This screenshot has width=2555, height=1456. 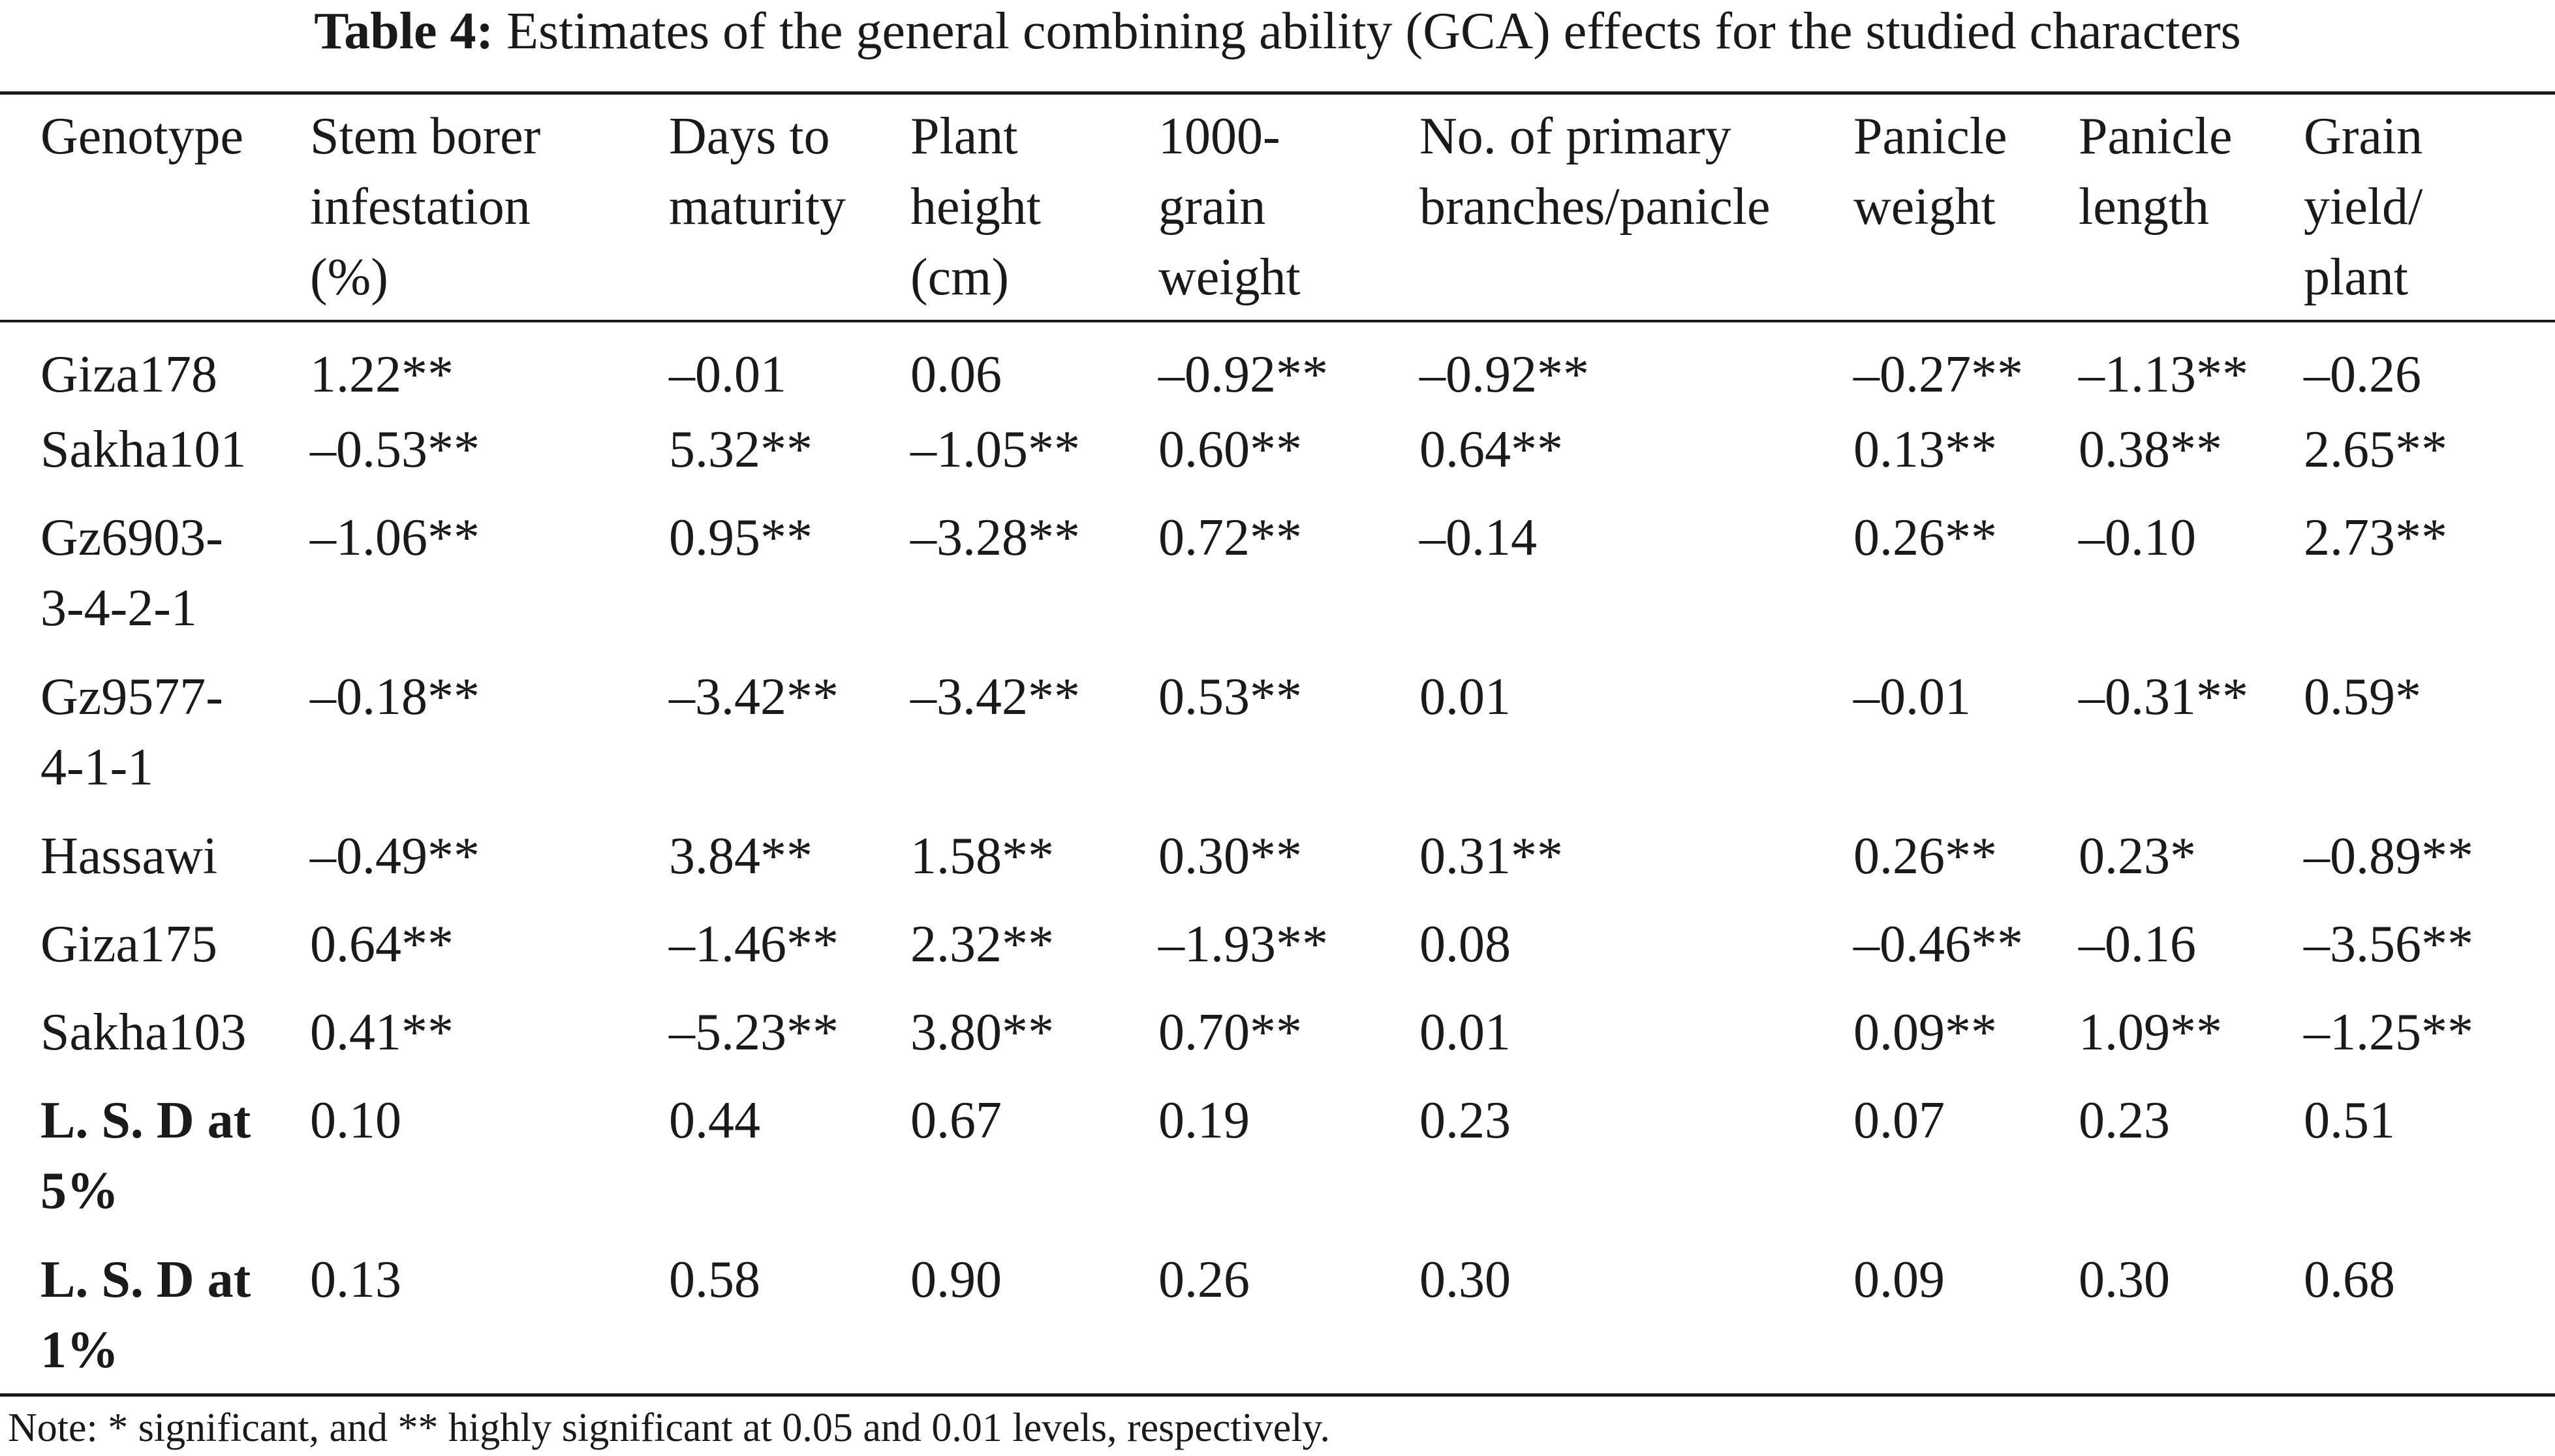 I want to click on value-cell: –3.28**, so click(x=995, y=537).